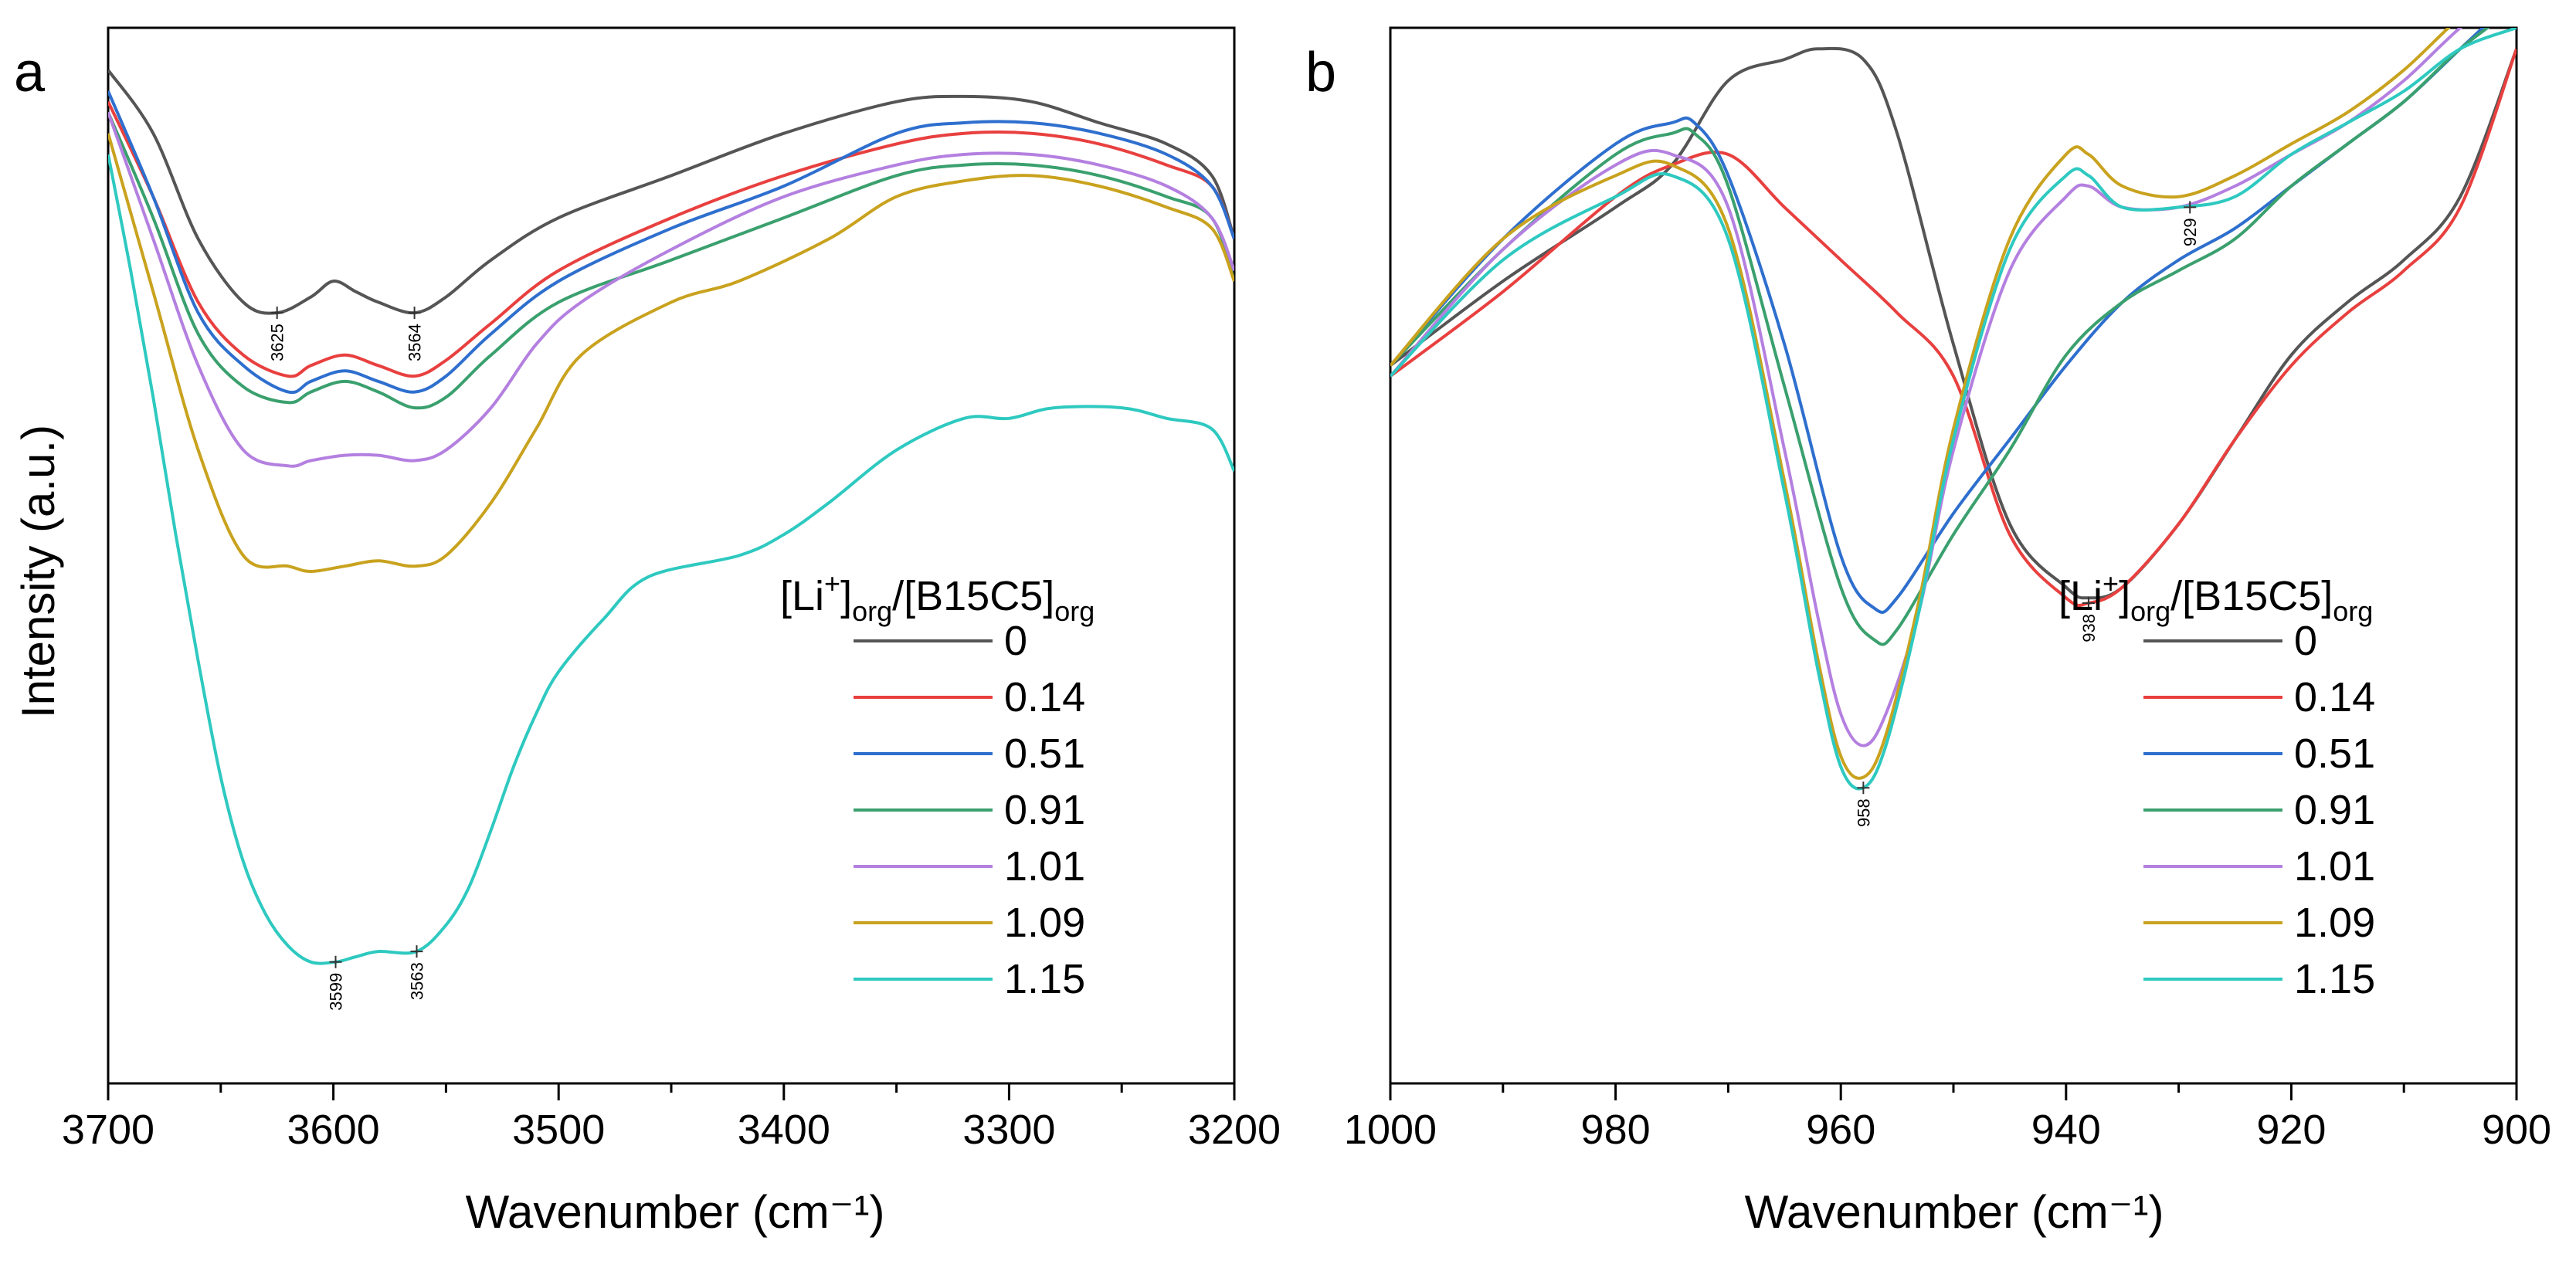 The width and height of the screenshot is (2576, 1261). What do you see at coordinates (1616, 1130) in the screenshot?
I see `x-tick-label: 980` at bounding box center [1616, 1130].